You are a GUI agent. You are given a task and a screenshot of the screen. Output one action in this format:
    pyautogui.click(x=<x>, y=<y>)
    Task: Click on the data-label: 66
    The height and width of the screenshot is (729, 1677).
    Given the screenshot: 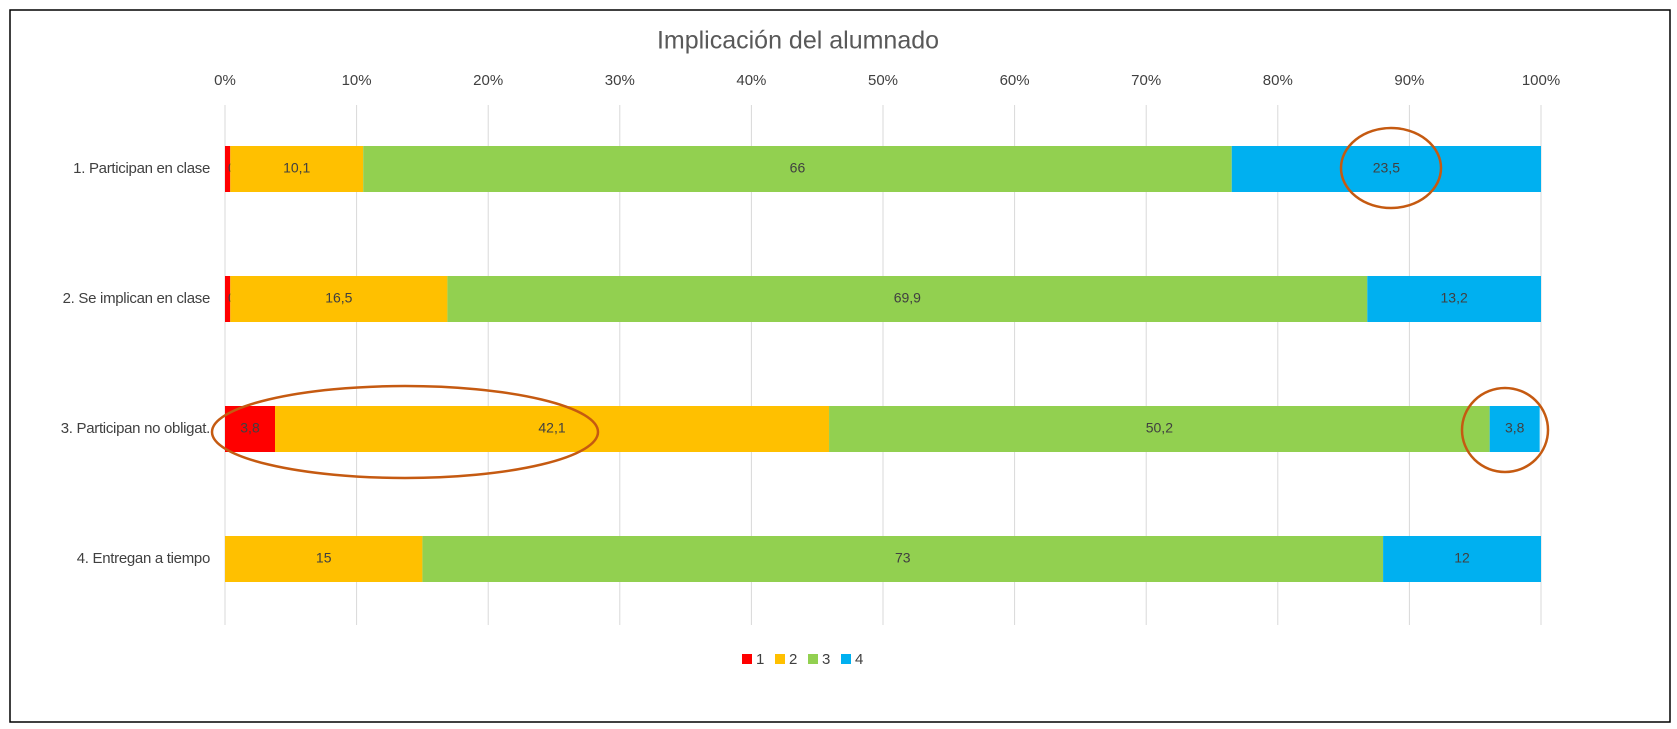 What is the action you would take?
    pyautogui.click(x=798, y=168)
    